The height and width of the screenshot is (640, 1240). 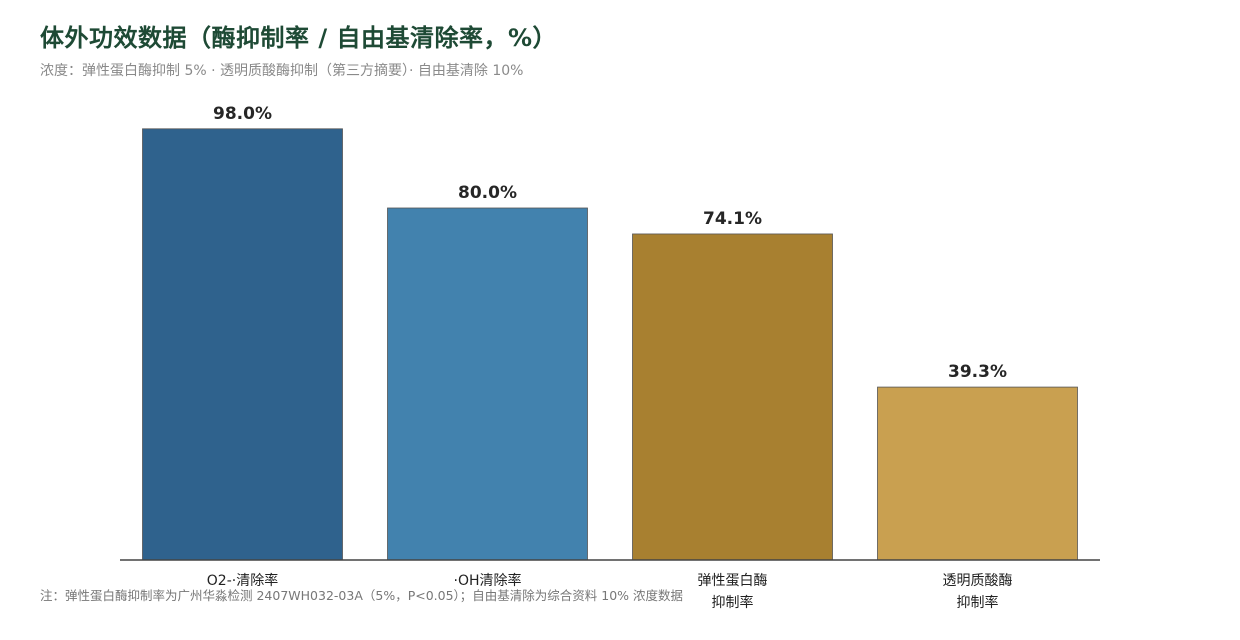 What do you see at coordinates (242, 580) in the screenshot?
I see `category-label-1: O2-·清除率` at bounding box center [242, 580].